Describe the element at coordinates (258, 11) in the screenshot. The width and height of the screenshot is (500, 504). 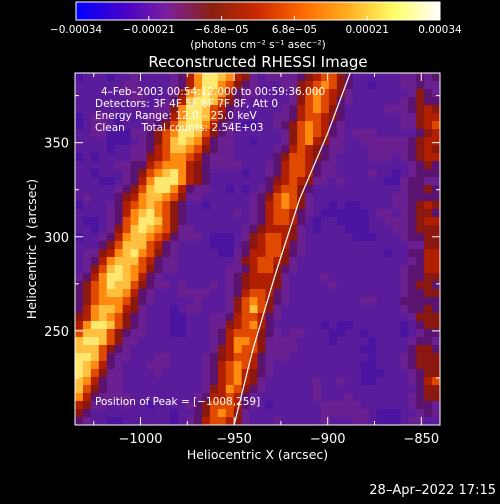
I see `colorbar` at that location.